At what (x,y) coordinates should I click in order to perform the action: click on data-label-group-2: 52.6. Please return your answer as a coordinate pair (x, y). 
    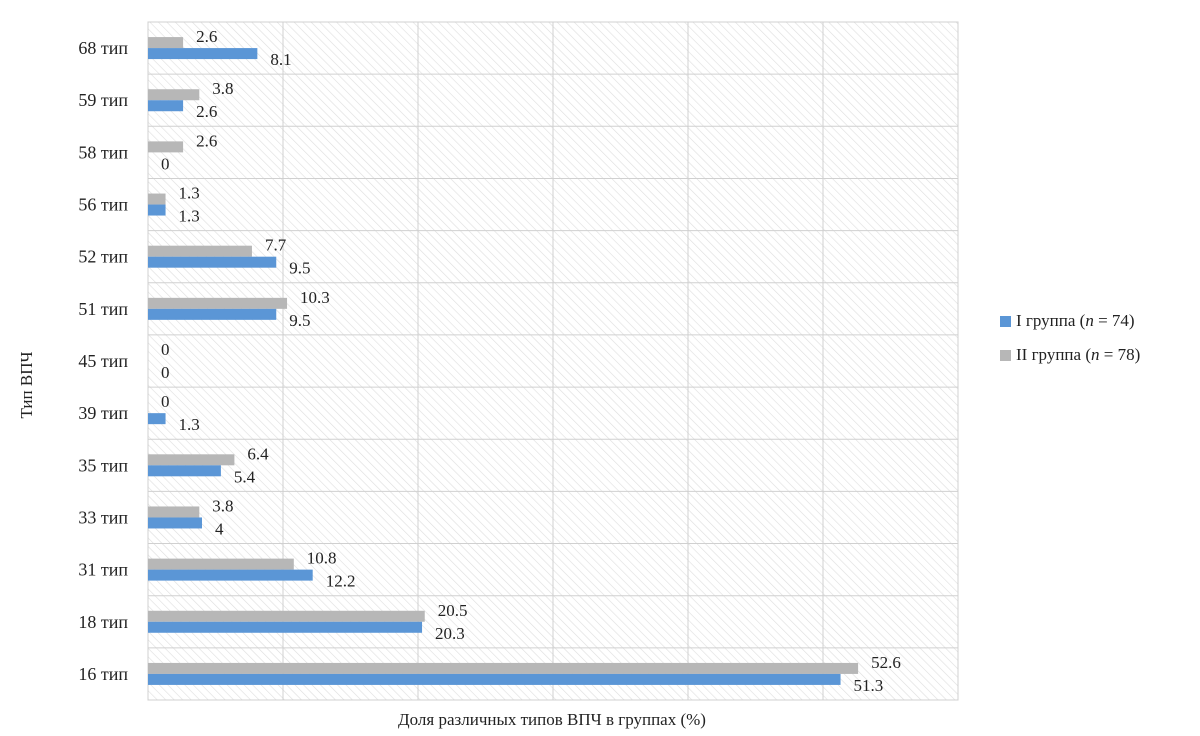
    Looking at the image, I should click on (886, 662).